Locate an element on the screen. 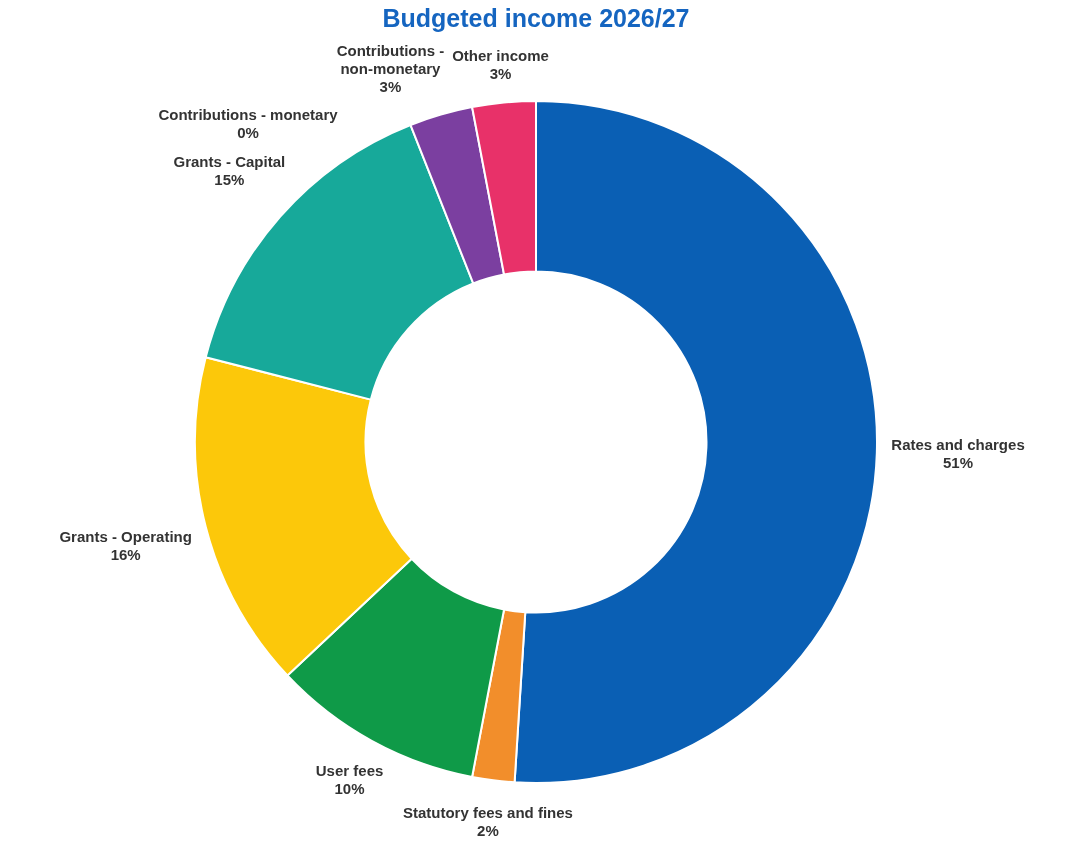  slice-label: Other income is located at coordinates (500, 56).